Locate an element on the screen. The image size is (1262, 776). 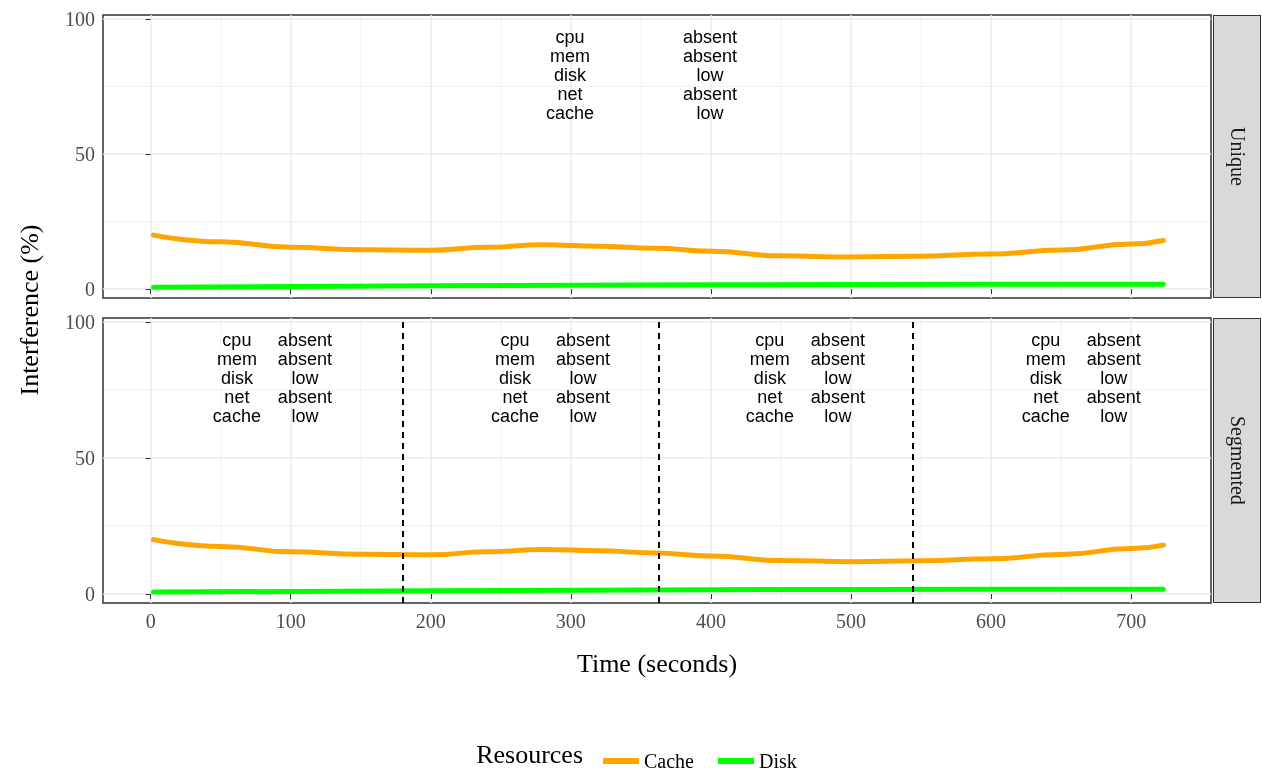
text: Unique is located at coordinates (1237, 156).